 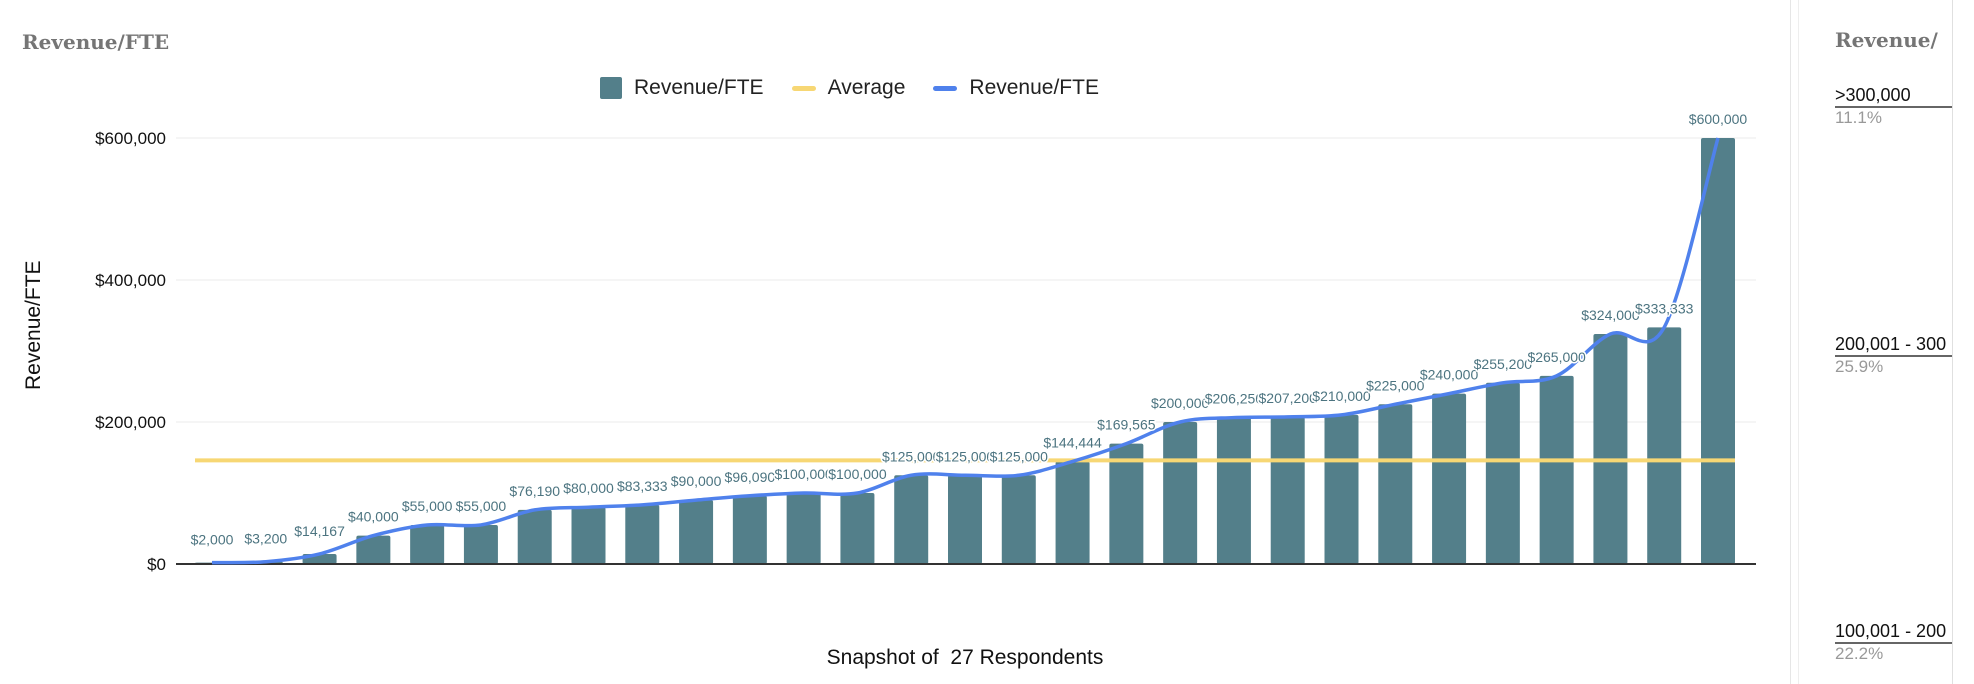 What do you see at coordinates (1858, 117) in the screenshot?
I see `bucket-percent: 11.1%` at bounding box center [1858, 117].